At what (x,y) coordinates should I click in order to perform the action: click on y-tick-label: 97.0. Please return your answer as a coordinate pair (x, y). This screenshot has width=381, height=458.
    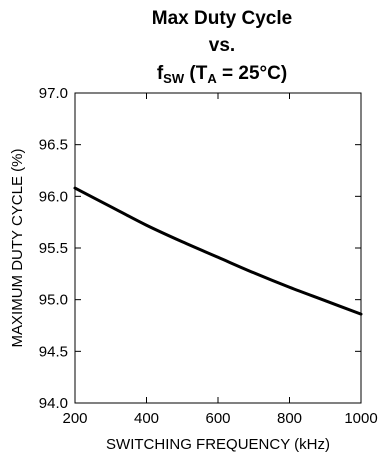
    Looking at the image, I should click on (53, 93).